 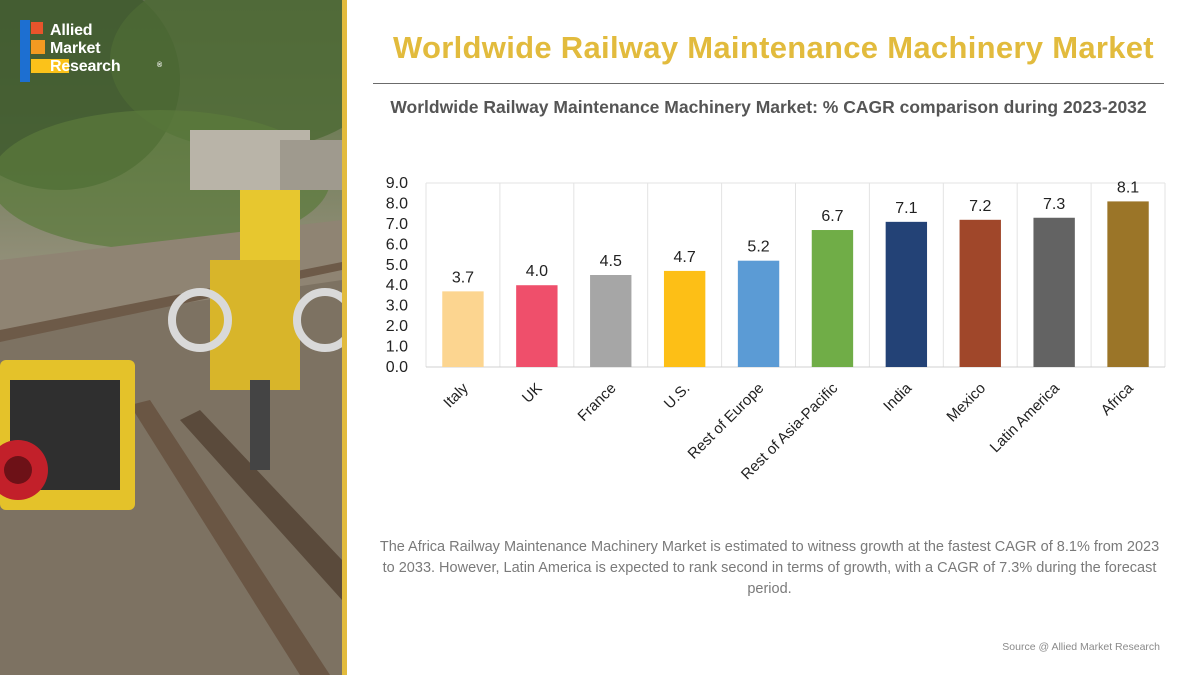 What do you see at coordinates (85, 66) in the screenshot?
I see `logo-line-research: Research` at bounding box center [85, 66].